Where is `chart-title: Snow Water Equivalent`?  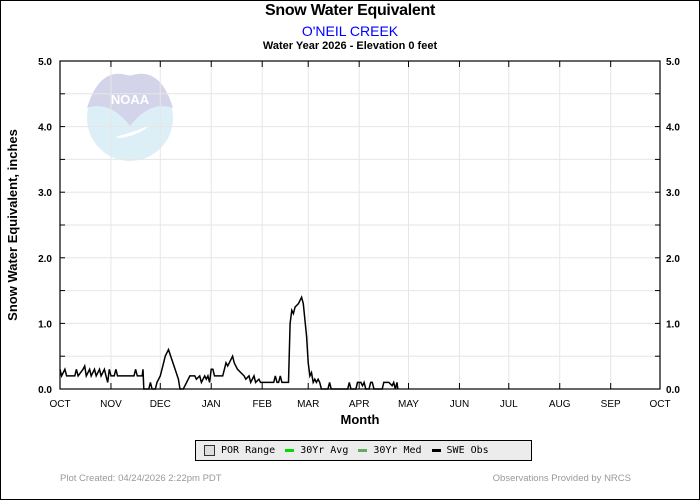 chart-title: Snow Water Equivalent is located at coordinates (350, 10).